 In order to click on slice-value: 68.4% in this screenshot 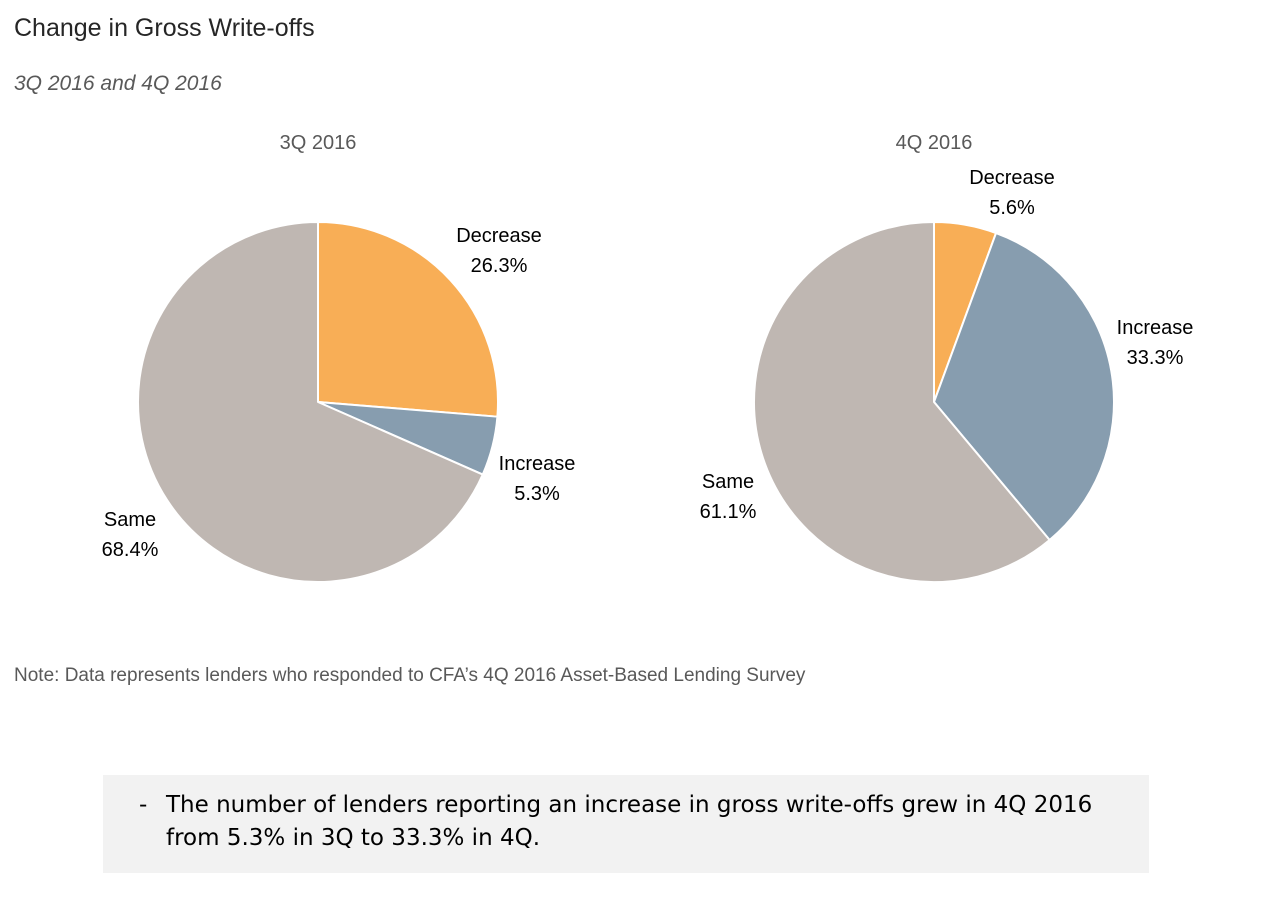, I will do `click(130, 550)`.